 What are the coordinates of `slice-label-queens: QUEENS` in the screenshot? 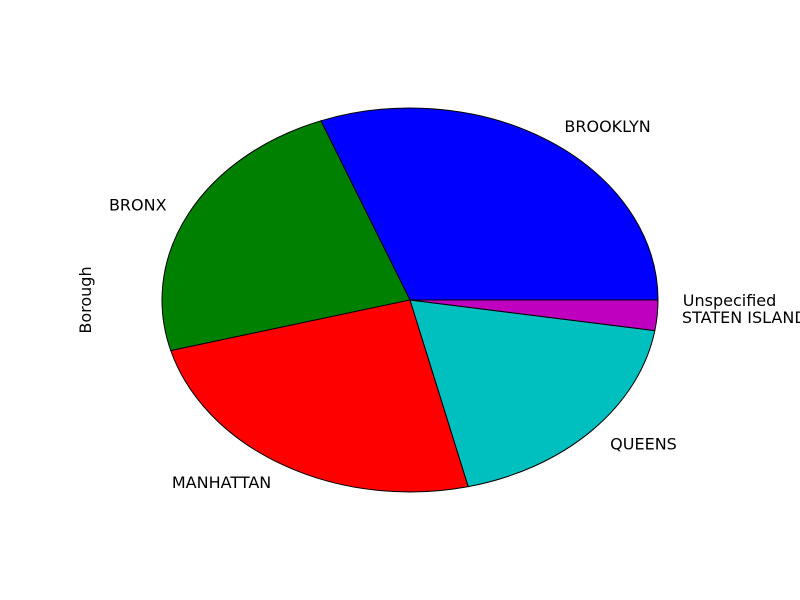 It's located at (643, 443).